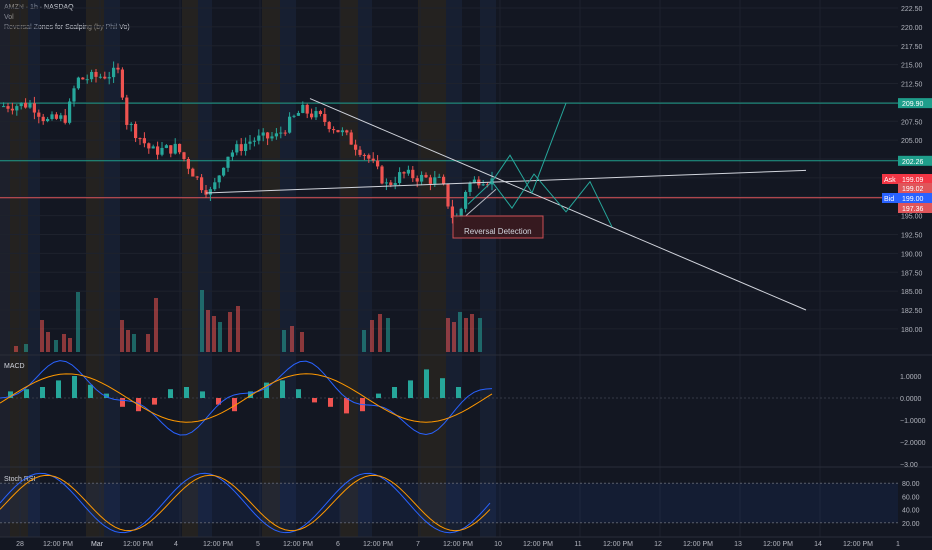  What do you see at coordinates (913, 180) in the screenshot?
I see `price-tag-value: 199.09` at bounding box center [913, 180].